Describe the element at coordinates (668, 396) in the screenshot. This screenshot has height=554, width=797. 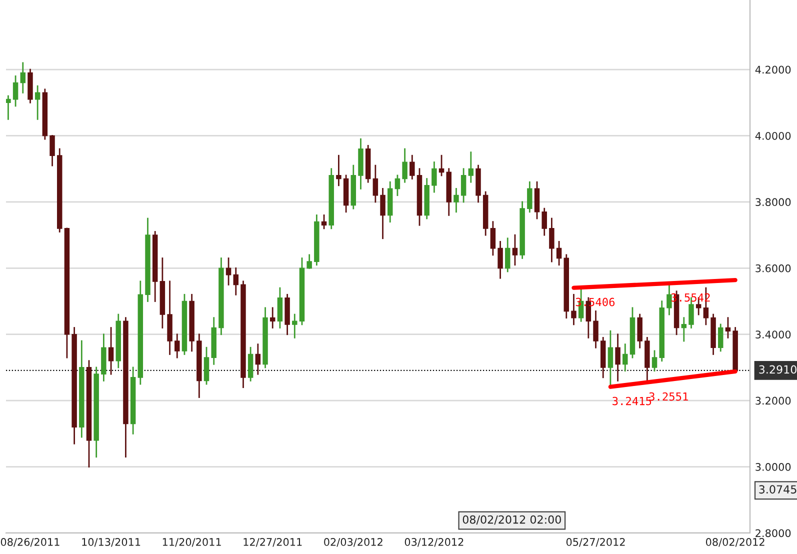
I see `data-label: 3.2551` at that location.